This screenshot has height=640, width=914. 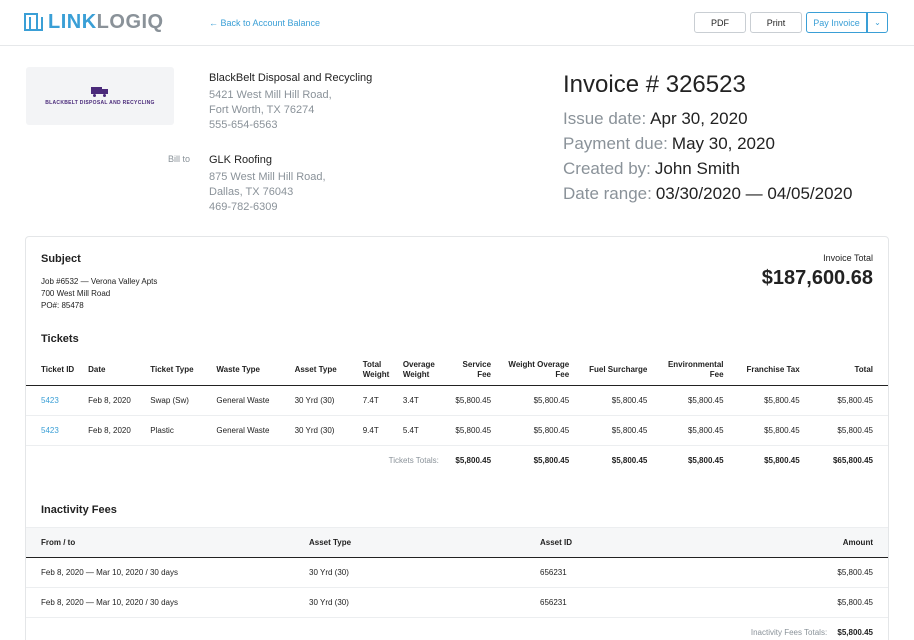 I want to click on chevron-down-icon: ⌄, so click(x=877, y=22).